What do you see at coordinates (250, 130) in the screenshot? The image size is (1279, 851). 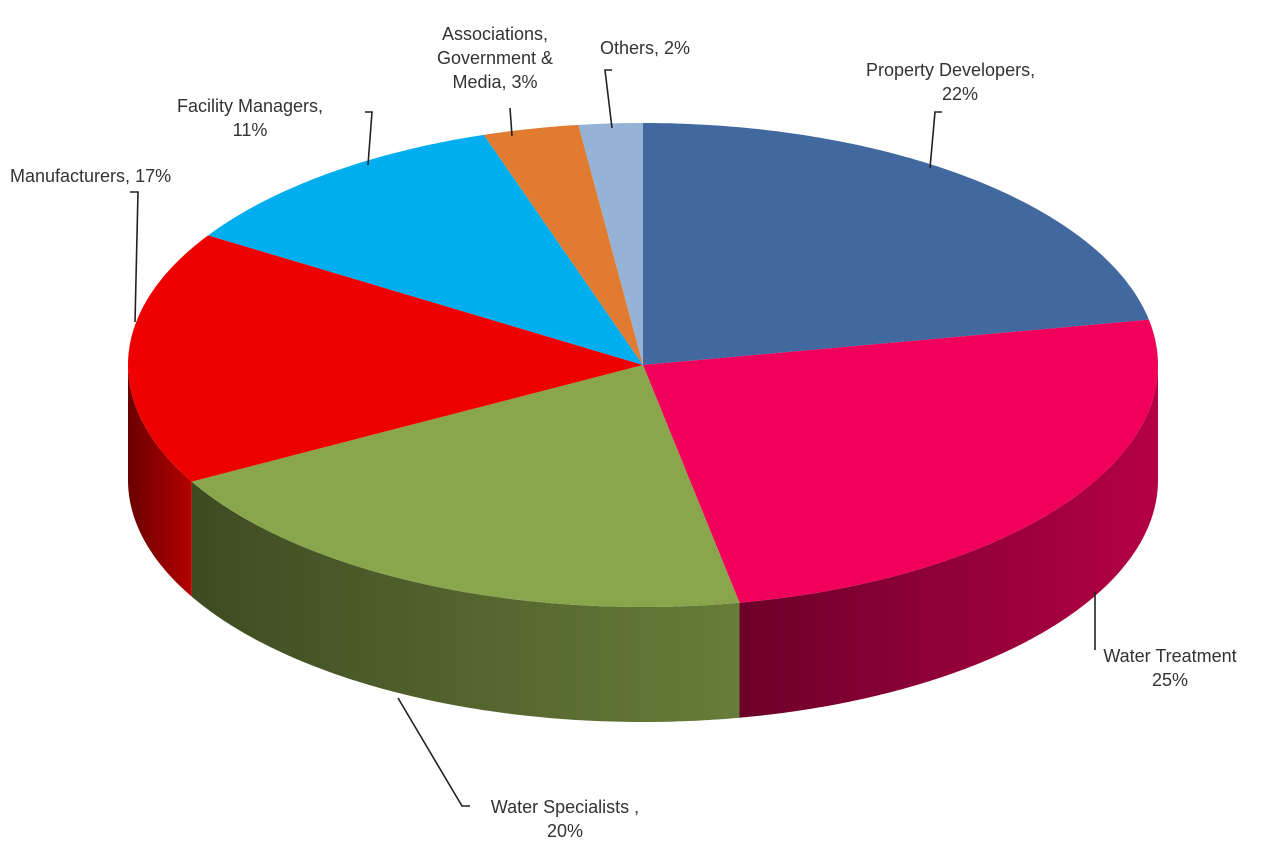 I see `value-label: 11%` at bounding box center [250, 130].